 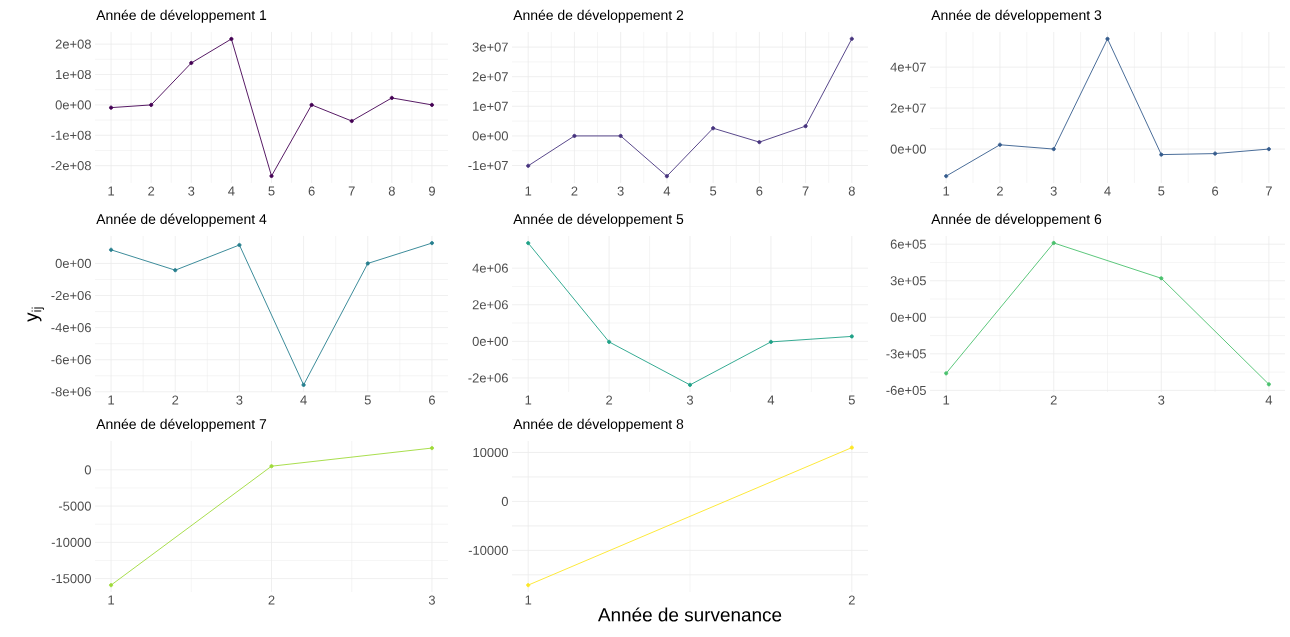 I want to click on y-tick-label: -1e+08, so click(x=71, y=135).